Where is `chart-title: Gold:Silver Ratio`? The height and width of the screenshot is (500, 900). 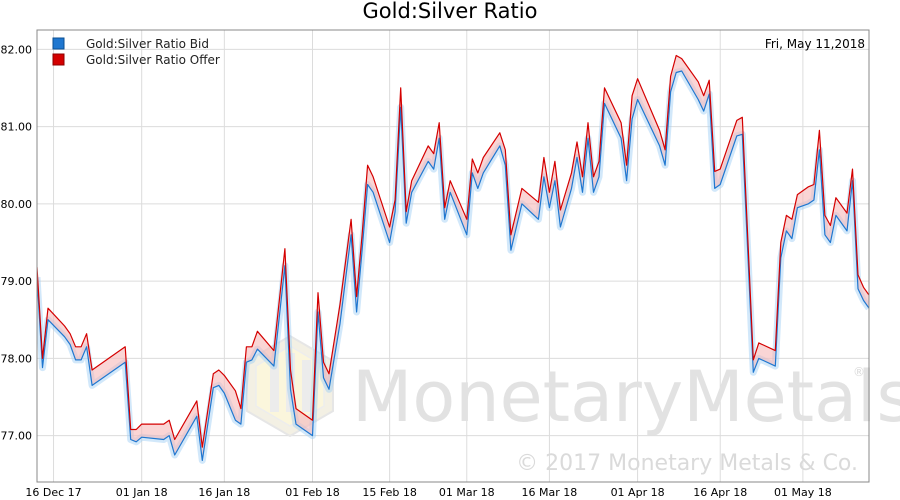
chart-title: Gold:Silver Ratio is located at coordinates (450, 11).